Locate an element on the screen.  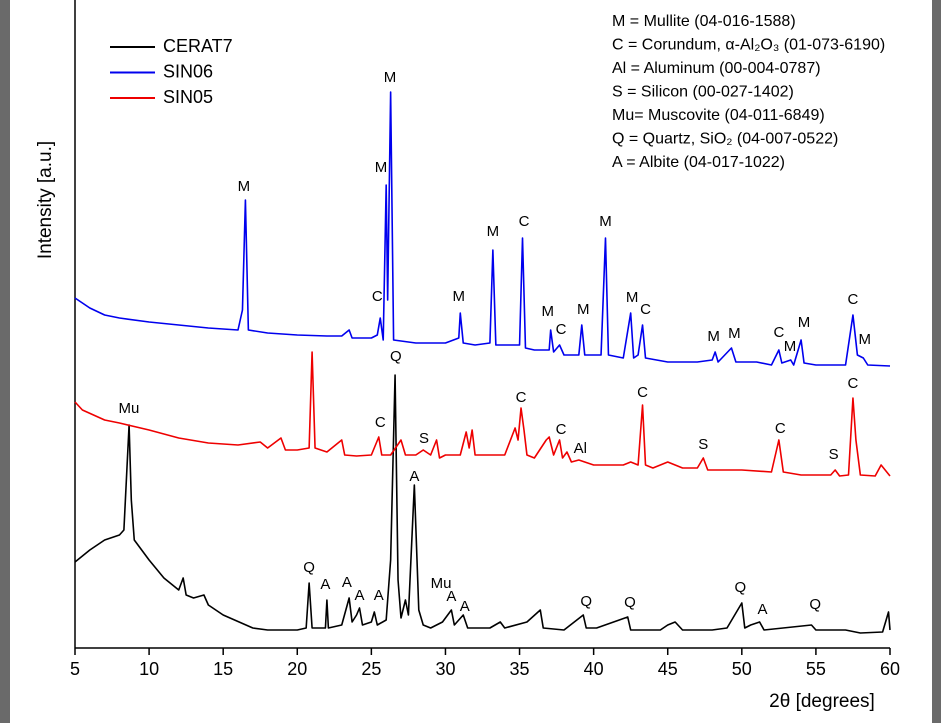
x-tick-label: 50 is located at coordinates (742, 669).